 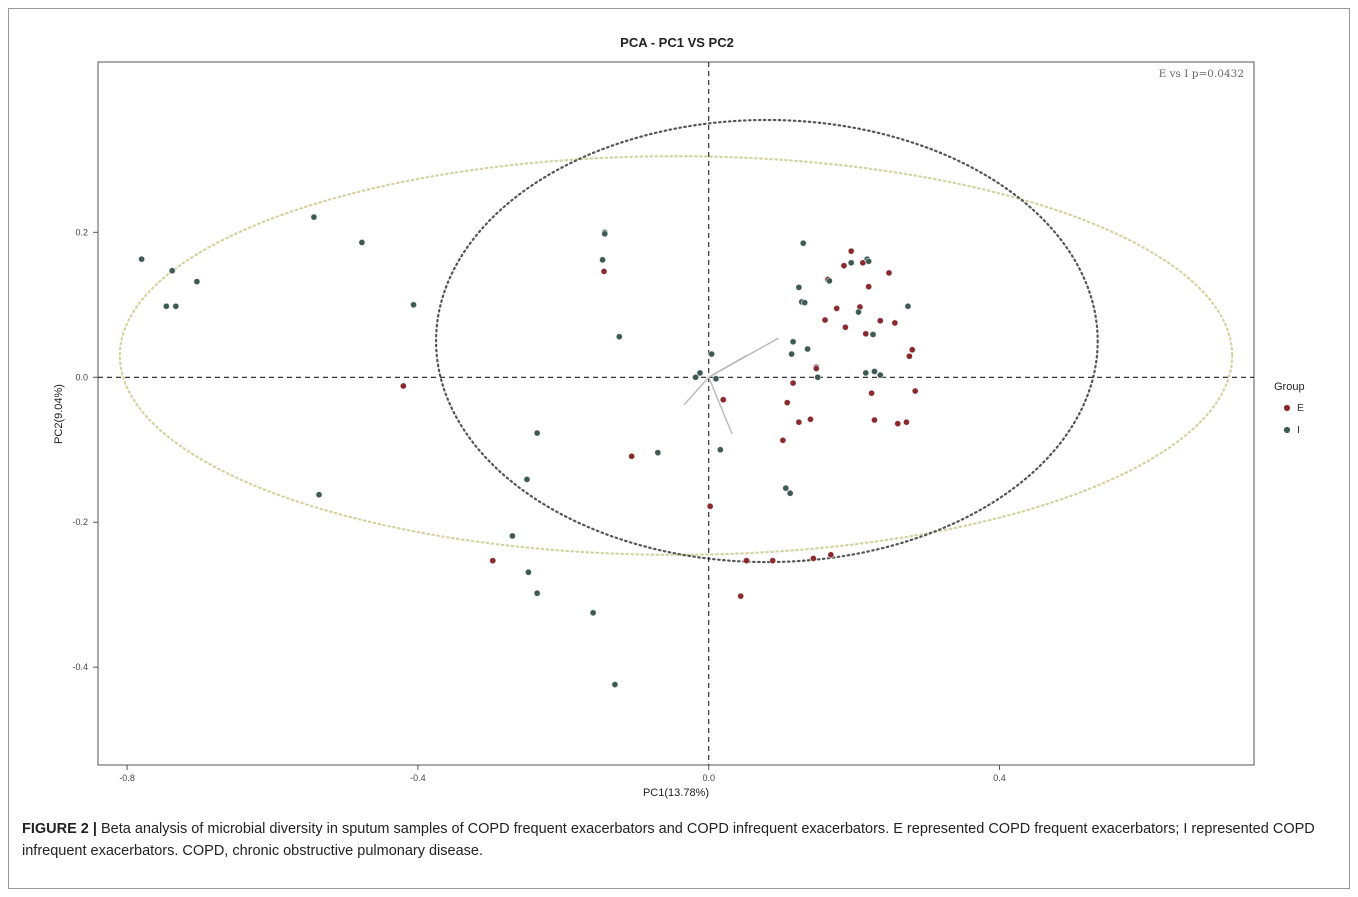 What do you see at coordinates (85, 449) in the screenshot?
I see `y-axis: -0.4 -0.2 0.0 0.2` at bounding box center [85, 449].